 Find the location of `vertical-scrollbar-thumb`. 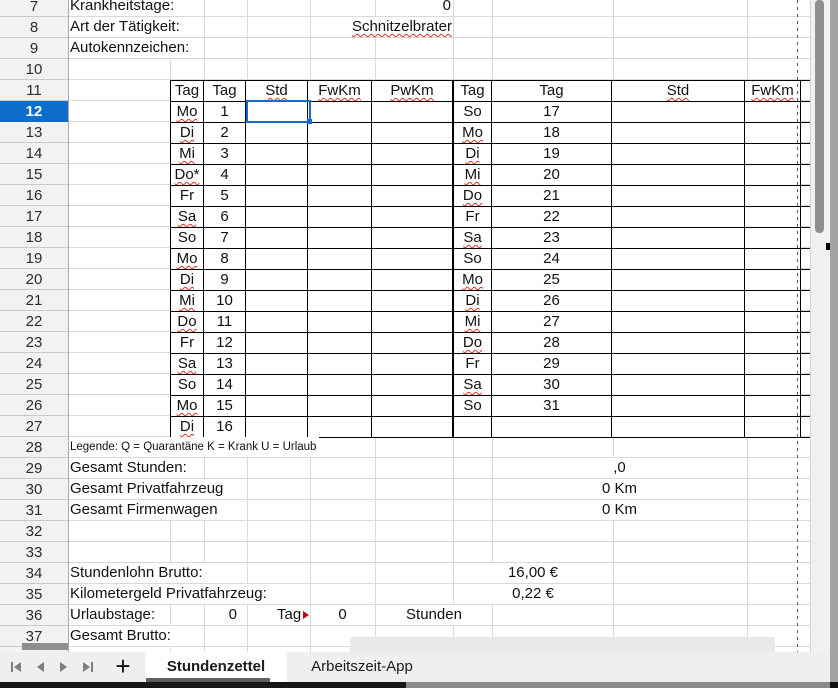

vertical-scrollbar-thumb is located at coordinates (819, 116).